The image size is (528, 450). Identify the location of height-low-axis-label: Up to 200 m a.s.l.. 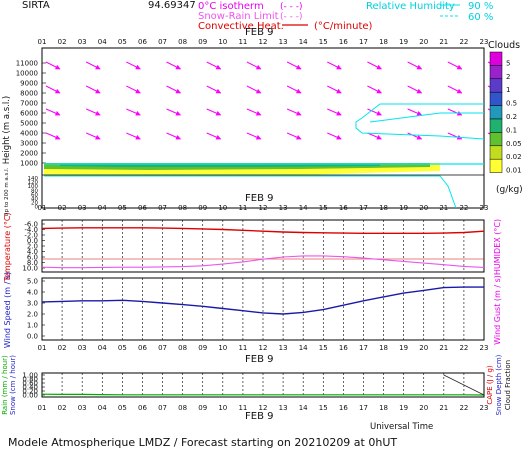
(7, 191).